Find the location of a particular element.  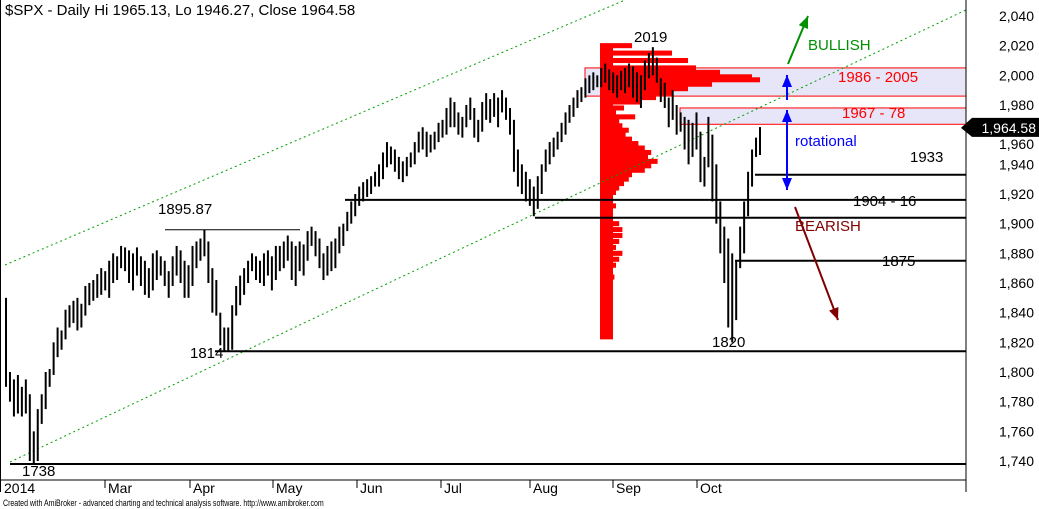

x-tick-label: Sep is located at coordinates (628, 488).